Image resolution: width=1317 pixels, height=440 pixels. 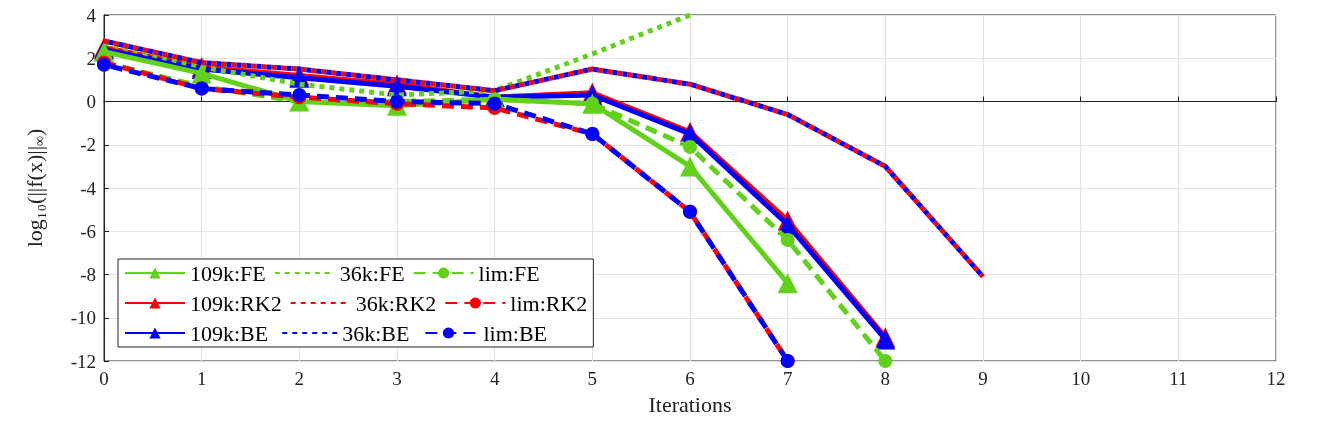 I want to click on legend-label: lim:FE, so click(x=509, y=273).